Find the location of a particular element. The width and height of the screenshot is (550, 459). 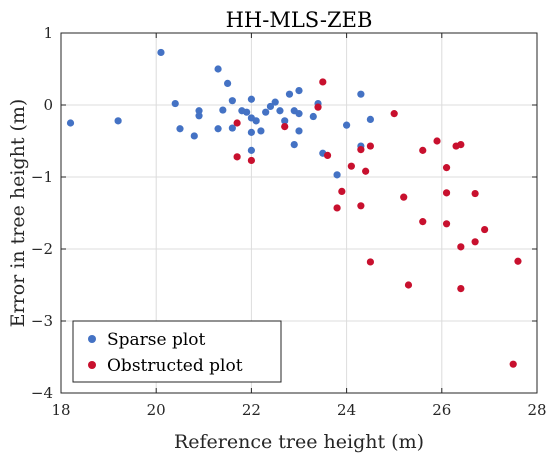

chart-title: HH-MLS-ZEB is located at coordinates (299, 20).